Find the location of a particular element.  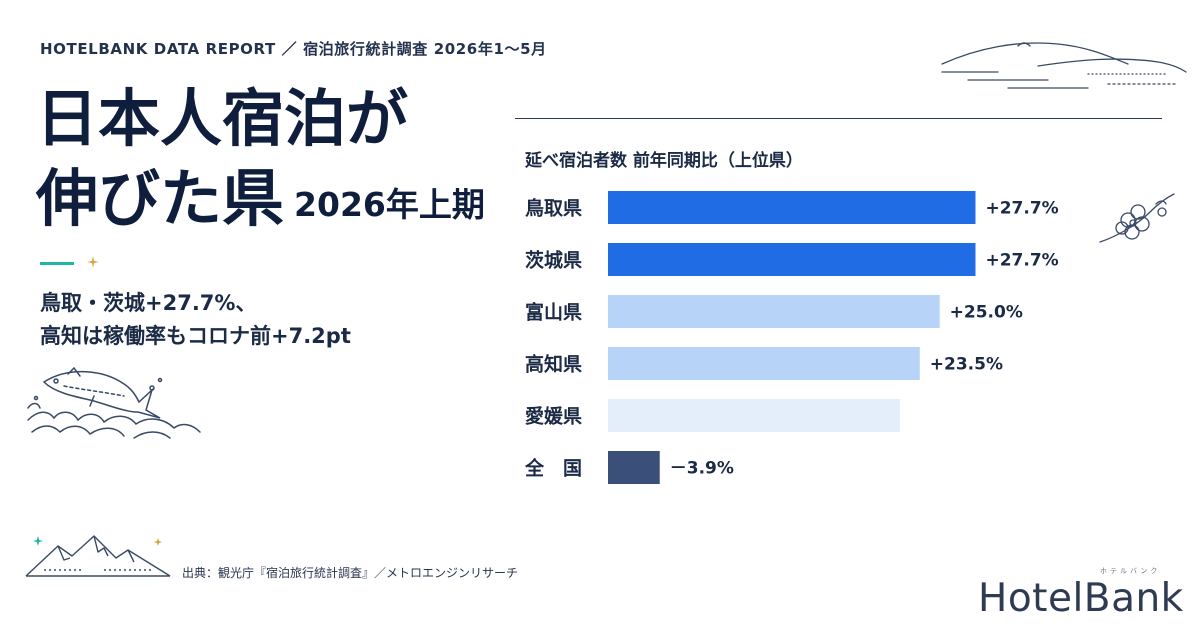

page-title-line2: 伸びた県 2026年上期 is located at coordinates (260, 199).